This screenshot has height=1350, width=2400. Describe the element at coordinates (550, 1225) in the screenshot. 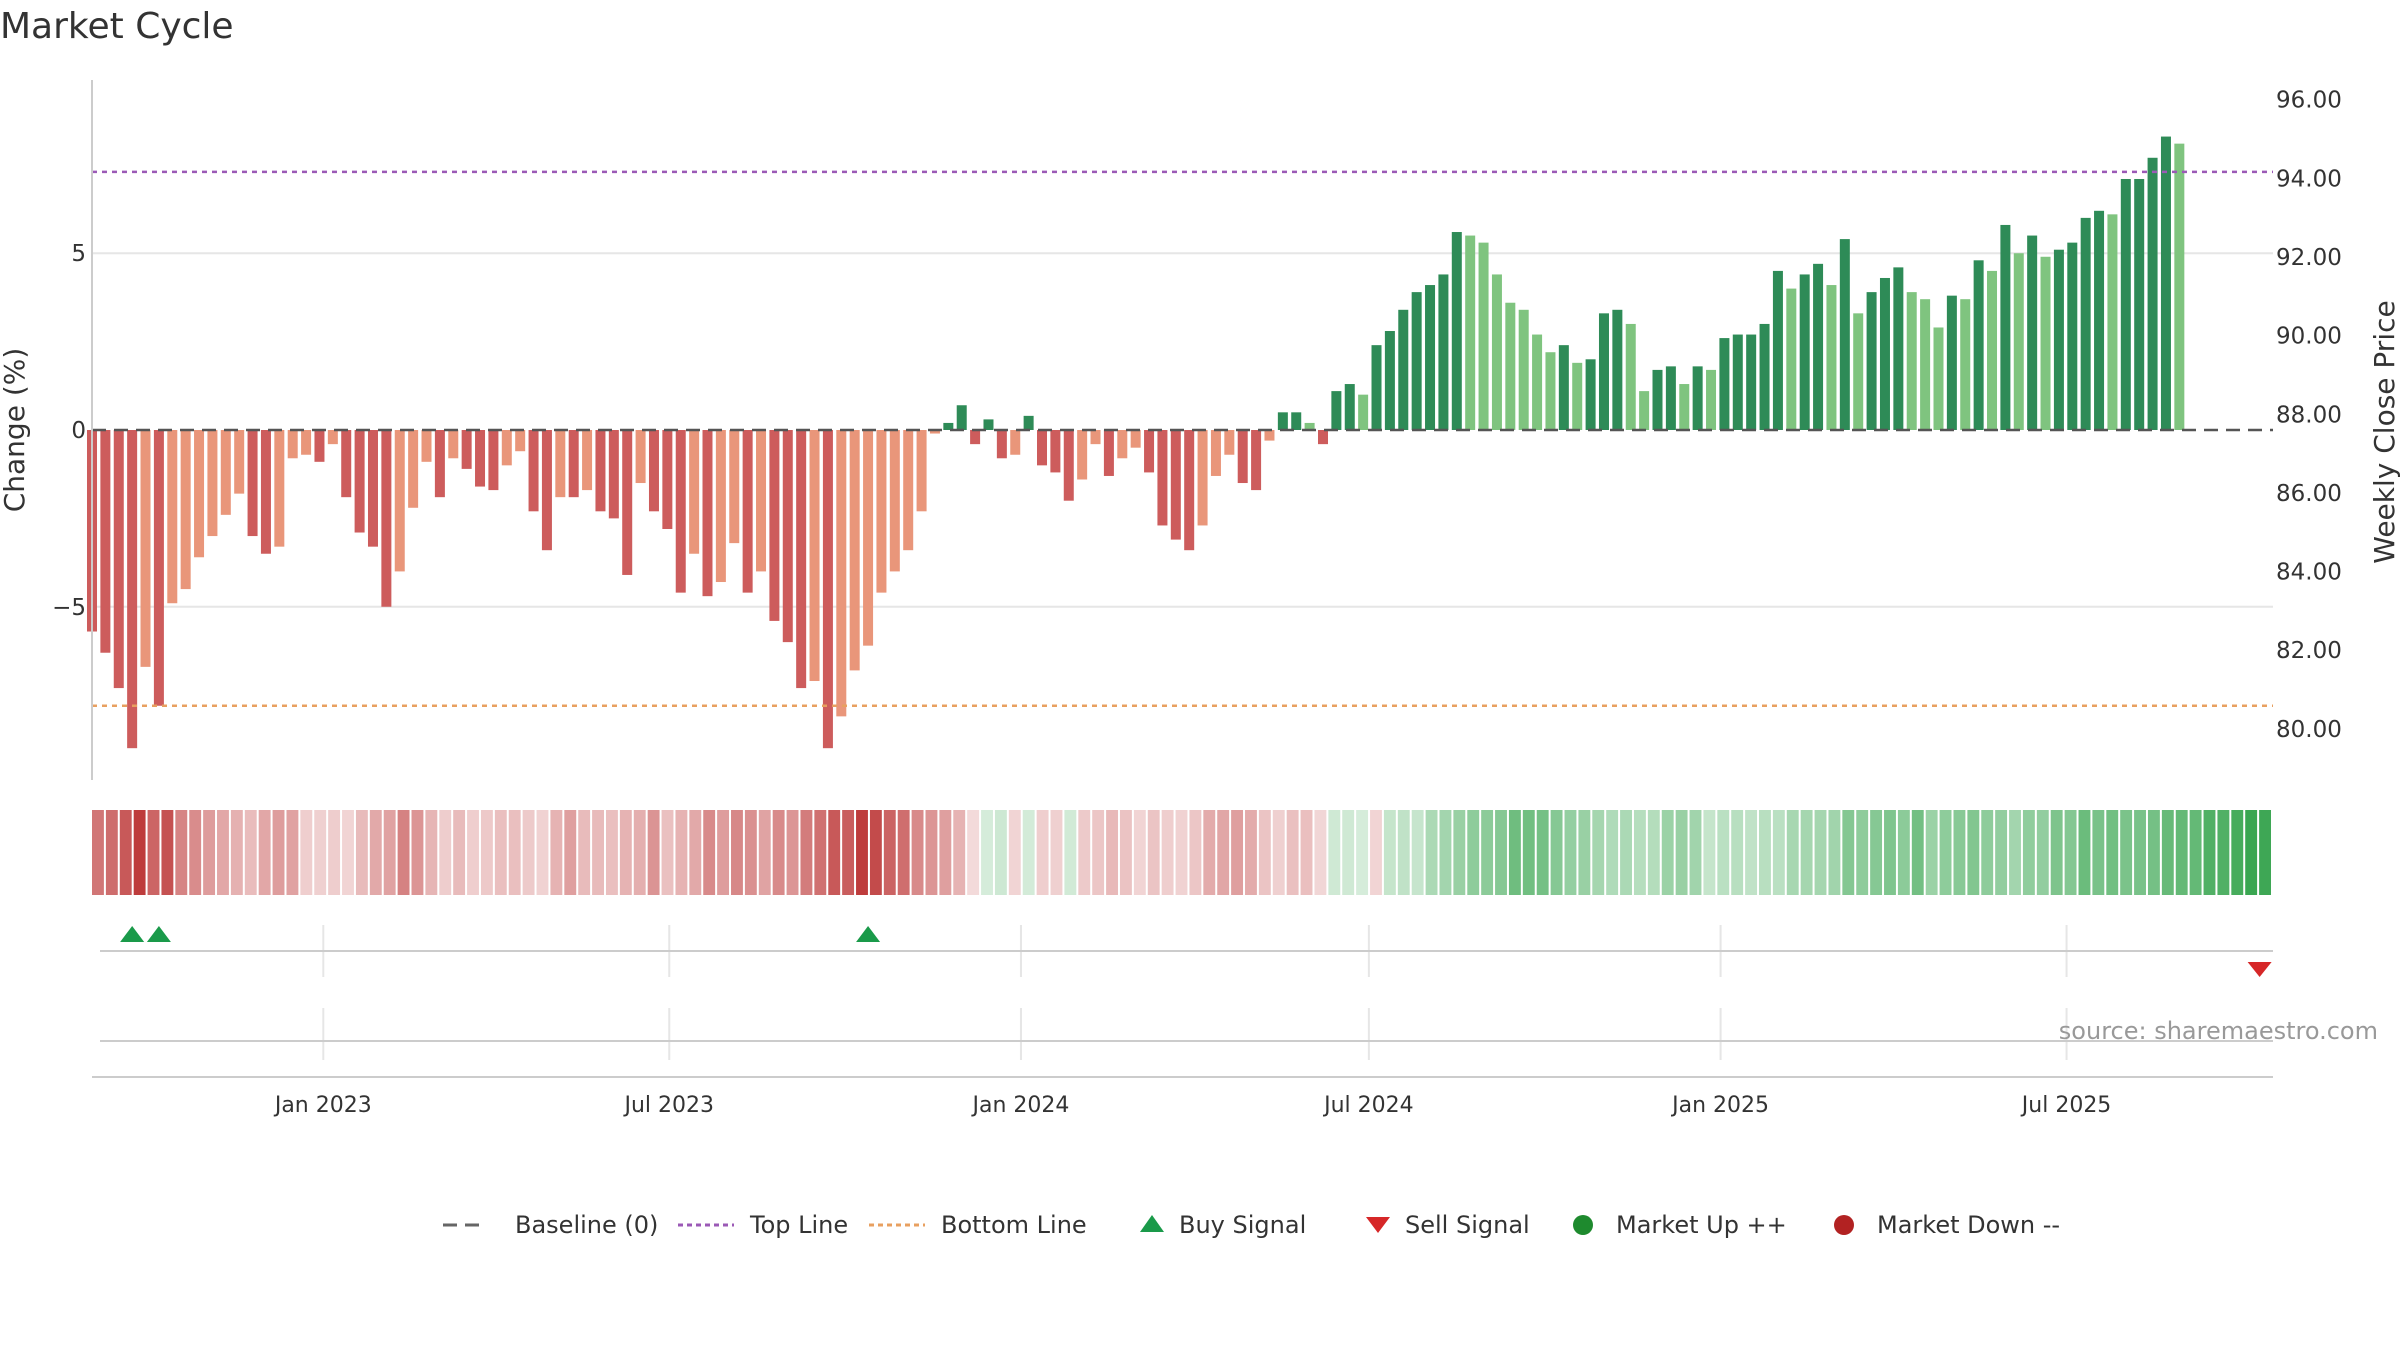

I see `legend-item: Baseline (0)` at that location.